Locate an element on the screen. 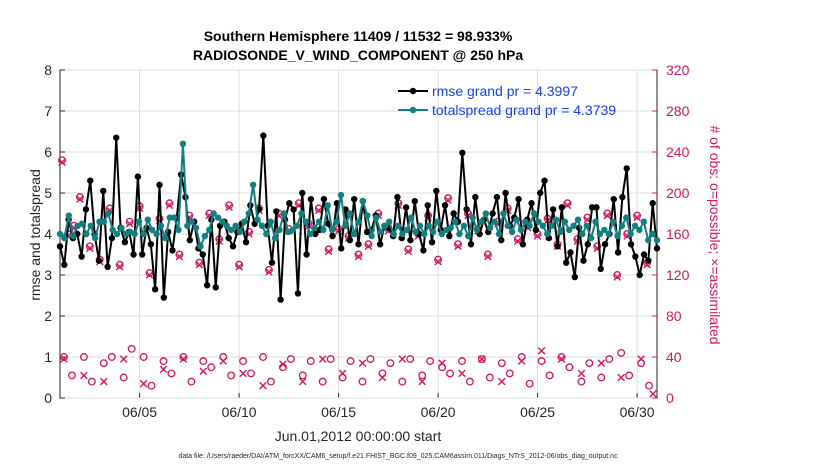  y2-tick-label: 120 is located at coordinates (678, 275).